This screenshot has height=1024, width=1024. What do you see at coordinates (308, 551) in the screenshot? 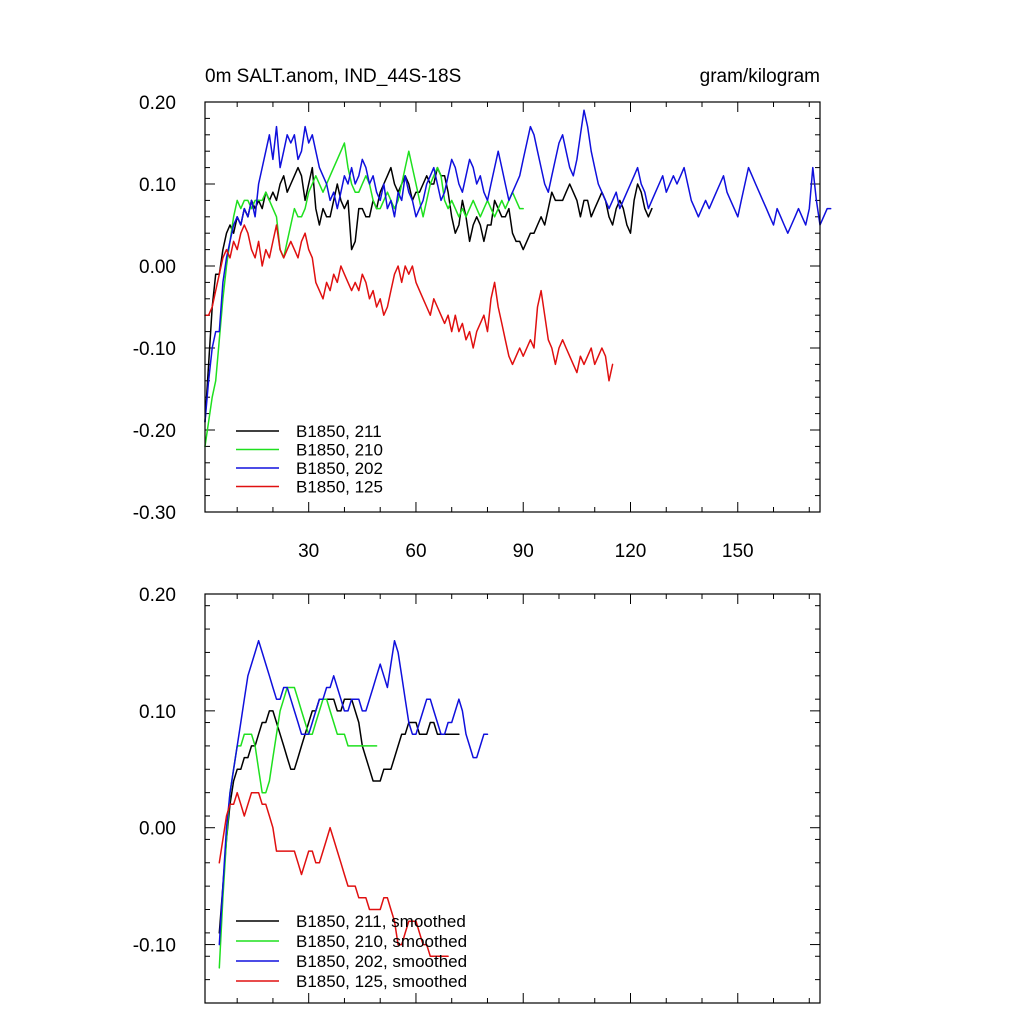
I see `x-tick-label: 30` at bounding box center [308, 551].